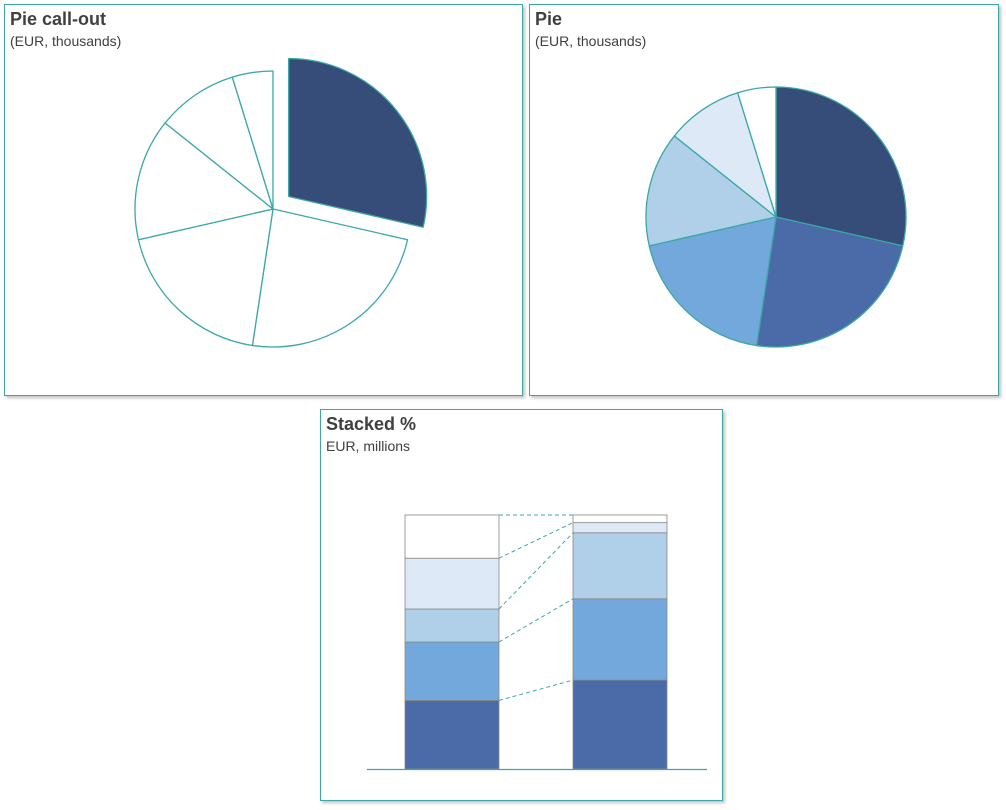  Describe the element at coordinates (452, 536) in the screenshot. I see `bar-acqua-before` at that location.